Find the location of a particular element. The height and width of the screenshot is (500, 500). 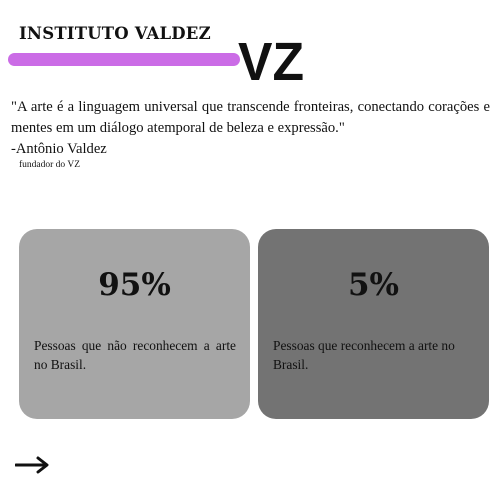

author-role: fundador do VZ is located at coordinates (50, 165).